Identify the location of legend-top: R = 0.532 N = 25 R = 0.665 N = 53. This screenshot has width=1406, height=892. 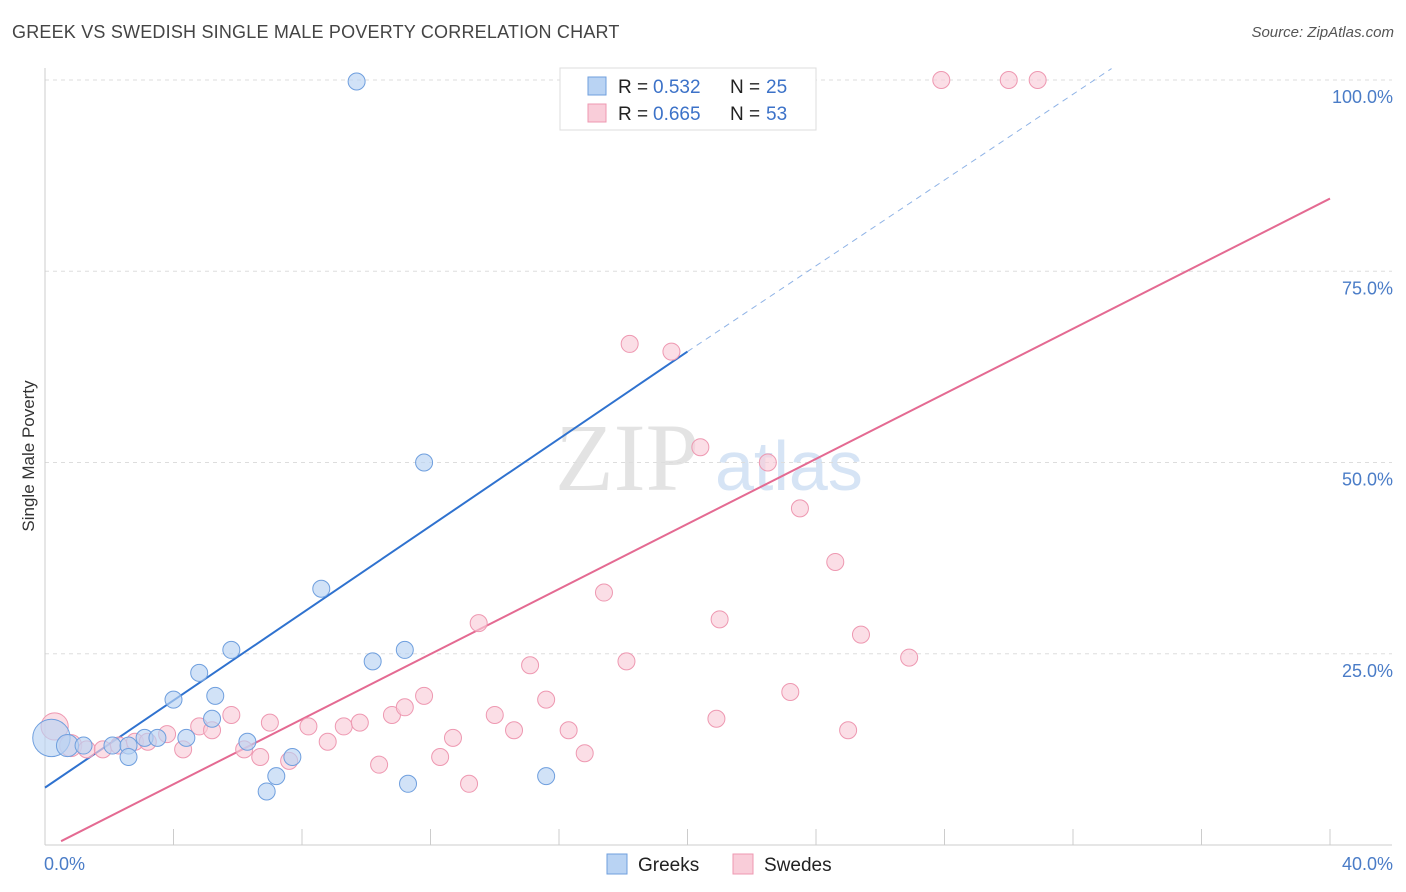
(688, 99).